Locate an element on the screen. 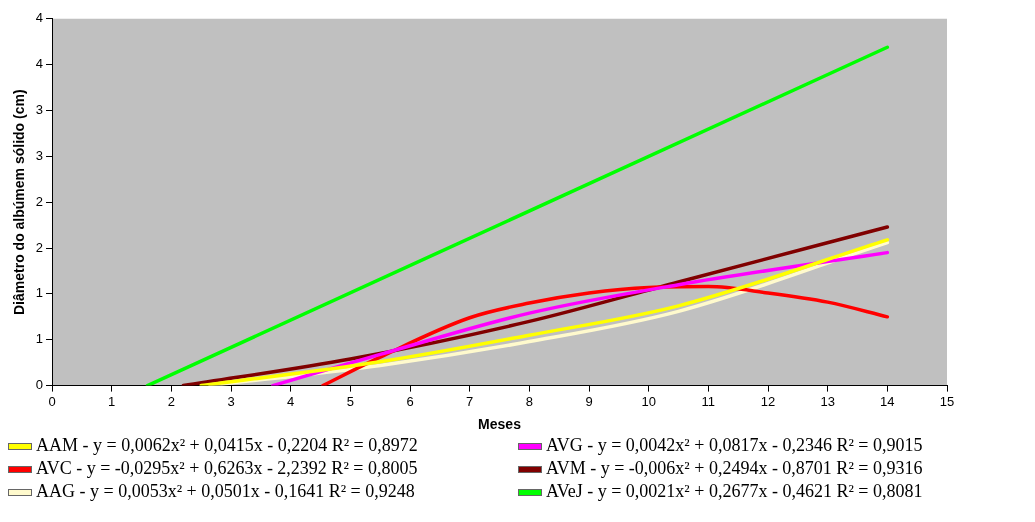 This screenshot has width=1035, height=522. x-tick-label: 8 is located at coordinates (529, 401).